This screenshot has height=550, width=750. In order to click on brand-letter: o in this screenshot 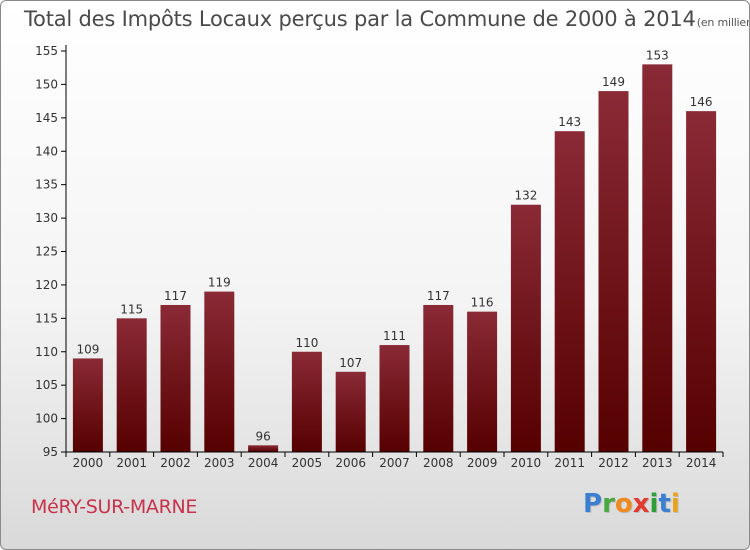, I will do `click(623, 504)`.